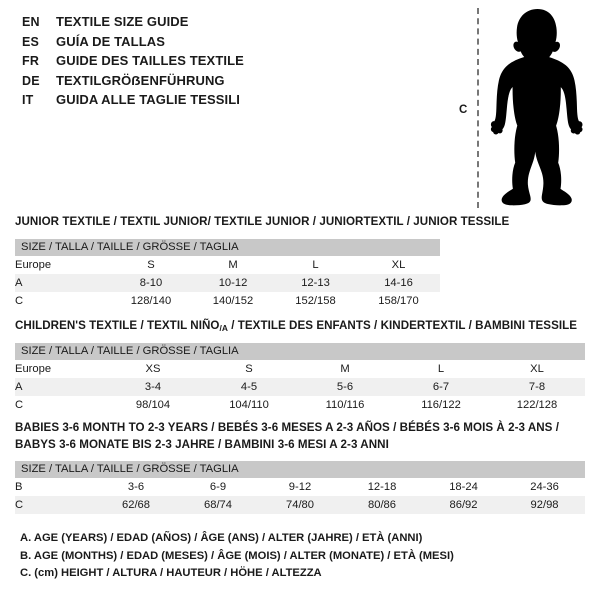 This screenshot has width=600, height=600. What do you see at coordinates (136, 505) in the screenshot?
I see `table-cell: 62/68` at bounding box center [136, 505].